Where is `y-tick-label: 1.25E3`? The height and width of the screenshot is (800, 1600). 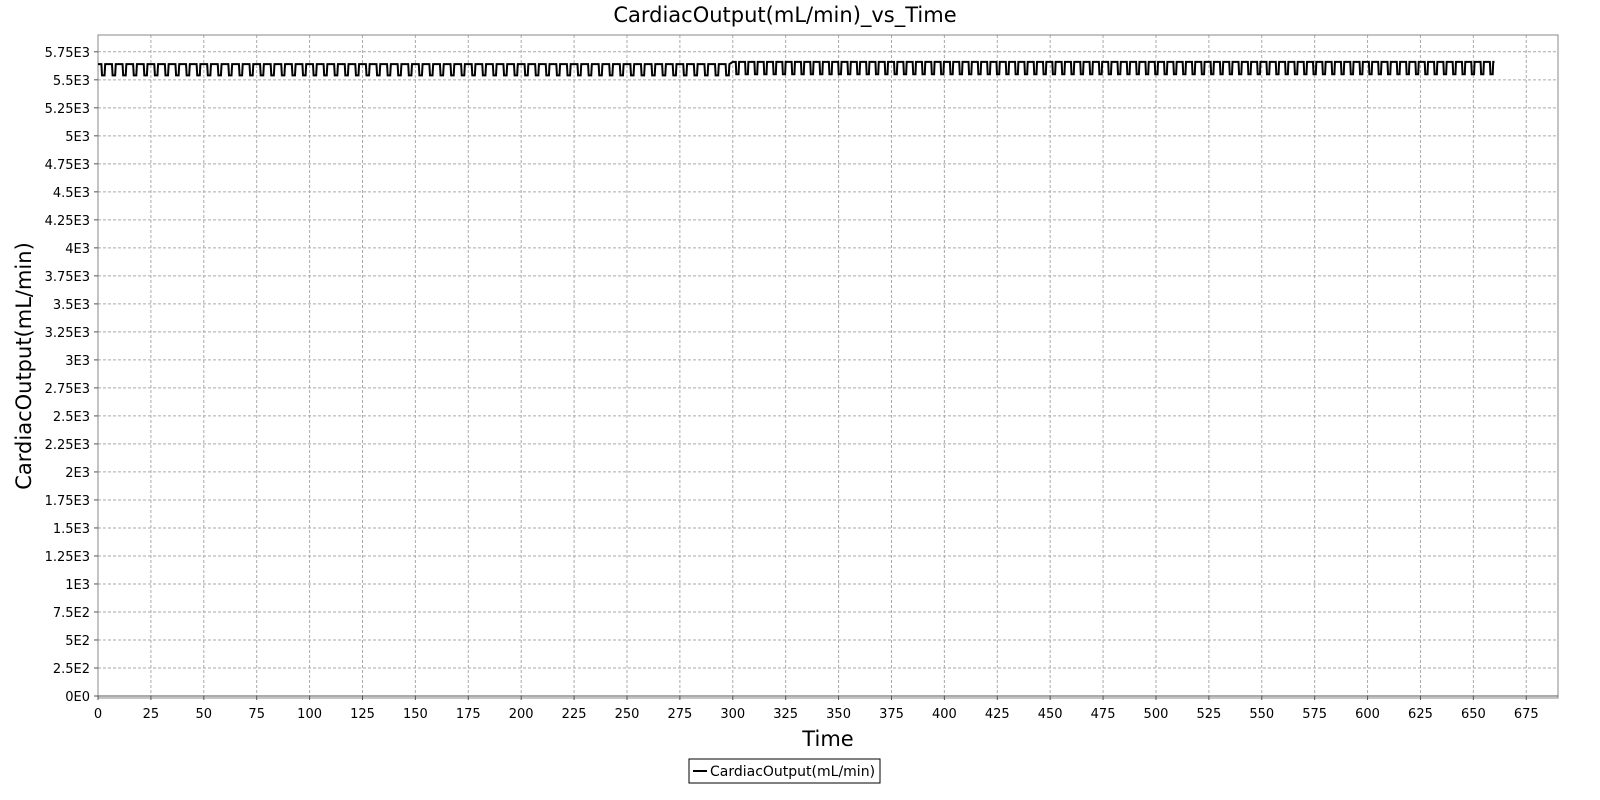 y-tick-label: 1.25E3 is located at coordinates (67, 557).